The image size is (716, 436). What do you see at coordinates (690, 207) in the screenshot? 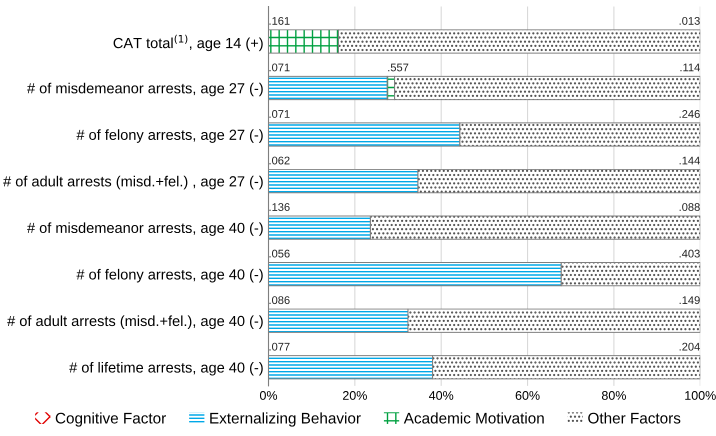
I see `annotation: .088` at bounding box center [690, 207].